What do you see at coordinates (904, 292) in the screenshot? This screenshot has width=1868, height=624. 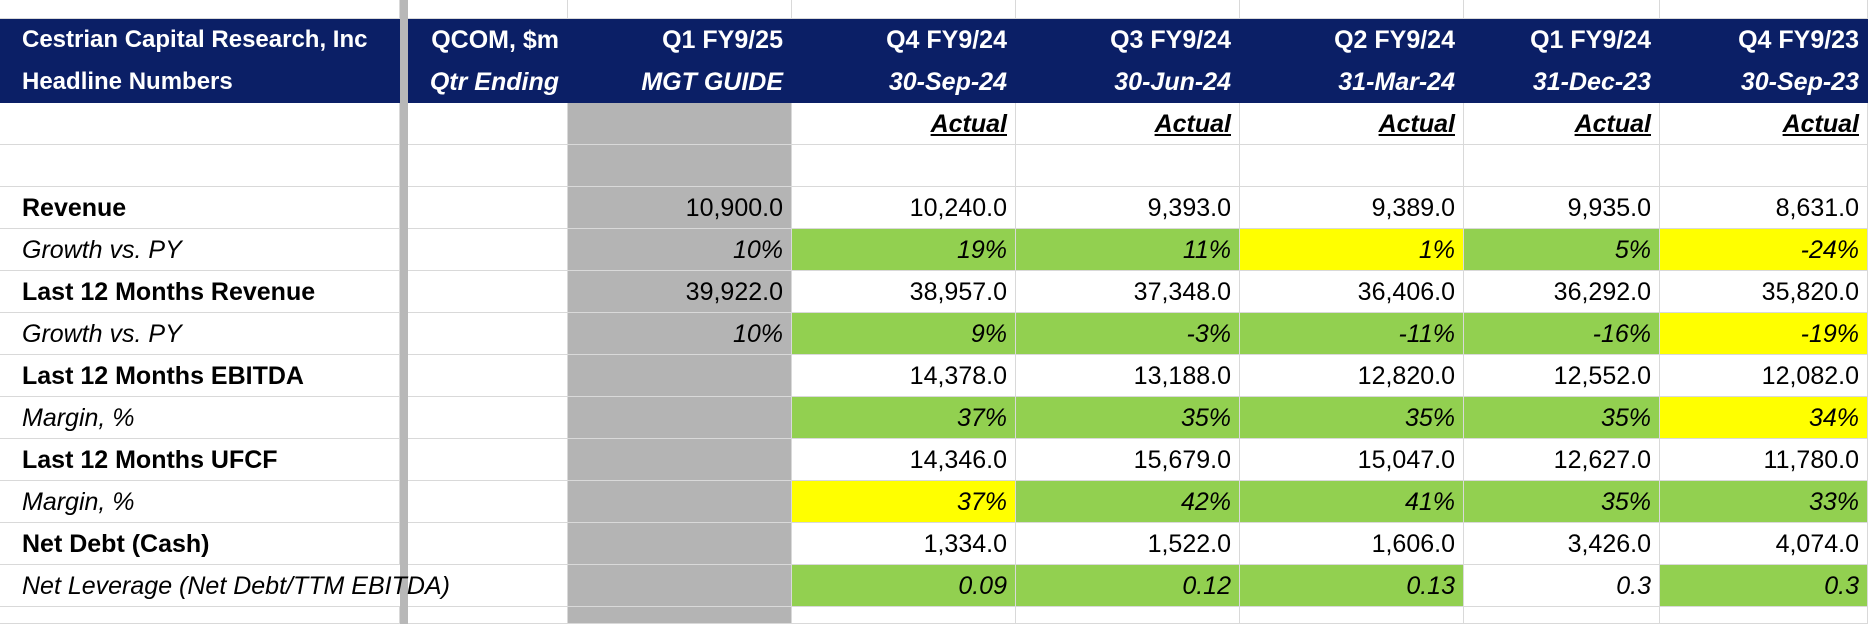 I see `value-cell: 38,957.0` at bounding box center [904, 292].